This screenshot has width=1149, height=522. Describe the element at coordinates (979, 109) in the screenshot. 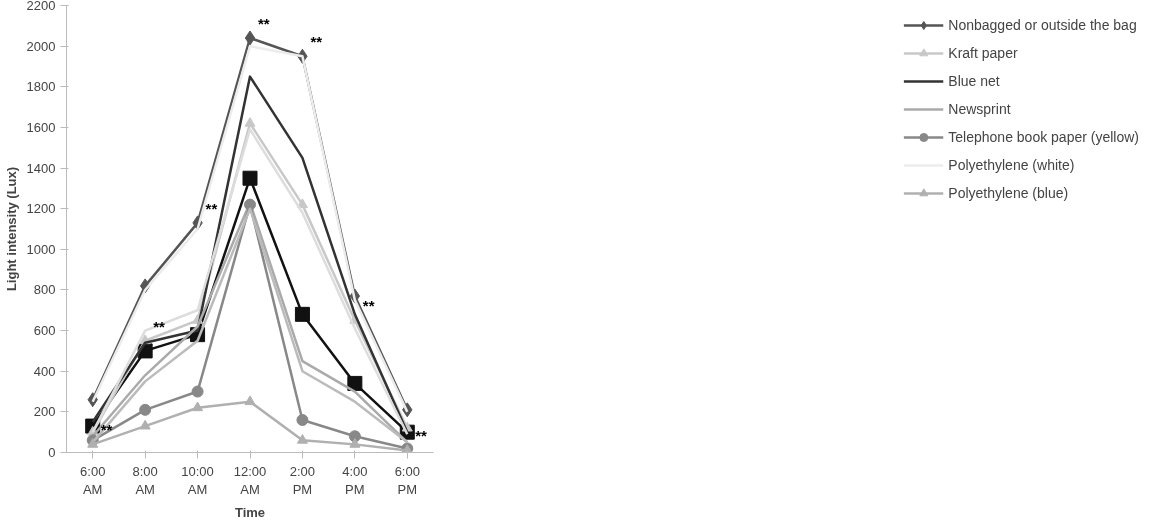

I see `legend-label: Newsprint` at that location.